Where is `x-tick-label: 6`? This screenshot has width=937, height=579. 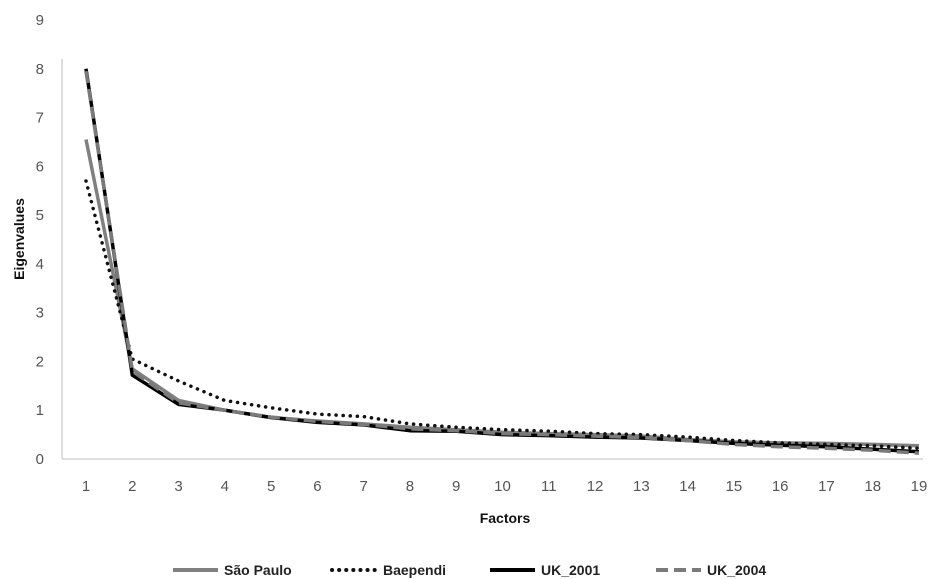 x-tick-label: 6 is located at coordinates (317, 486).